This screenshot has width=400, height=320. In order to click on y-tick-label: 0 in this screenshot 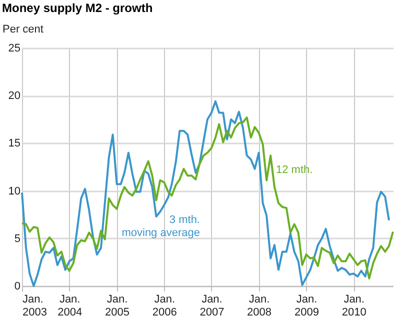, I will do `click(17, 286)`.